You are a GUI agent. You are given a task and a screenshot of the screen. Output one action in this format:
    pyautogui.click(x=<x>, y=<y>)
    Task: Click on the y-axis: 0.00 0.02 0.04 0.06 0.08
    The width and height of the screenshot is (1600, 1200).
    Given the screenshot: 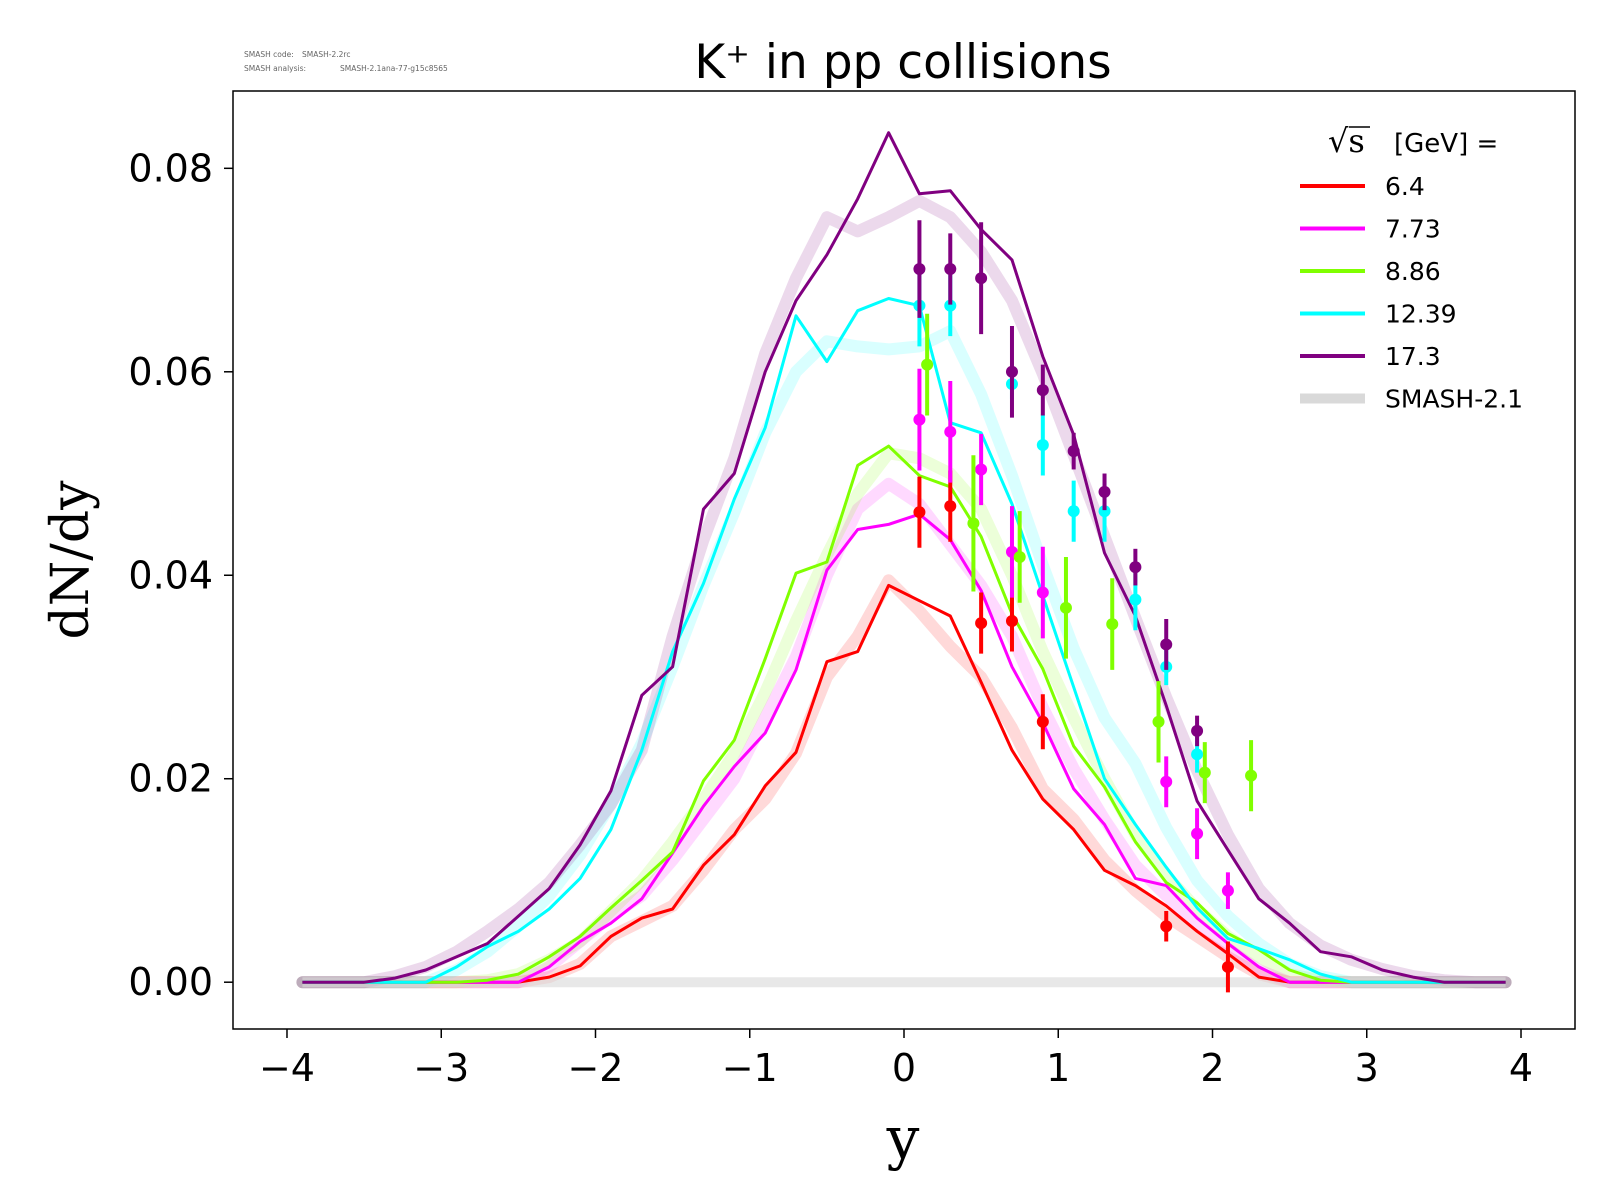 What is the action you would take?
    pyautogui.click(x=180, y=575)
    